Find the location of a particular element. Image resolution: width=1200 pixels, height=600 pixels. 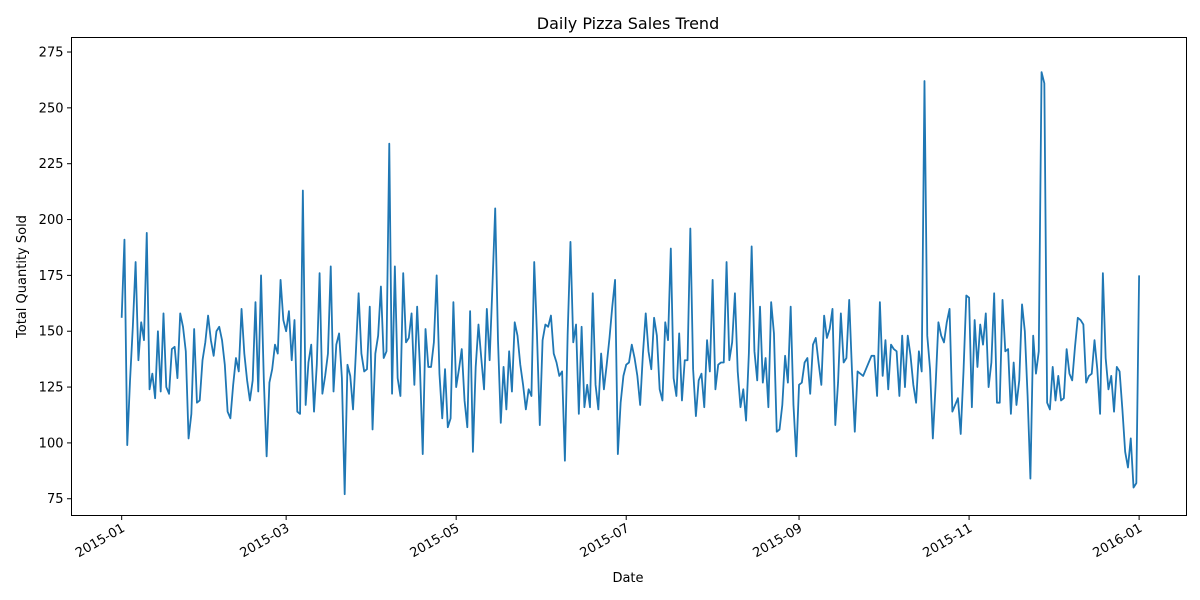

y-tick-label: 175 is located at coordinates (51, 276).